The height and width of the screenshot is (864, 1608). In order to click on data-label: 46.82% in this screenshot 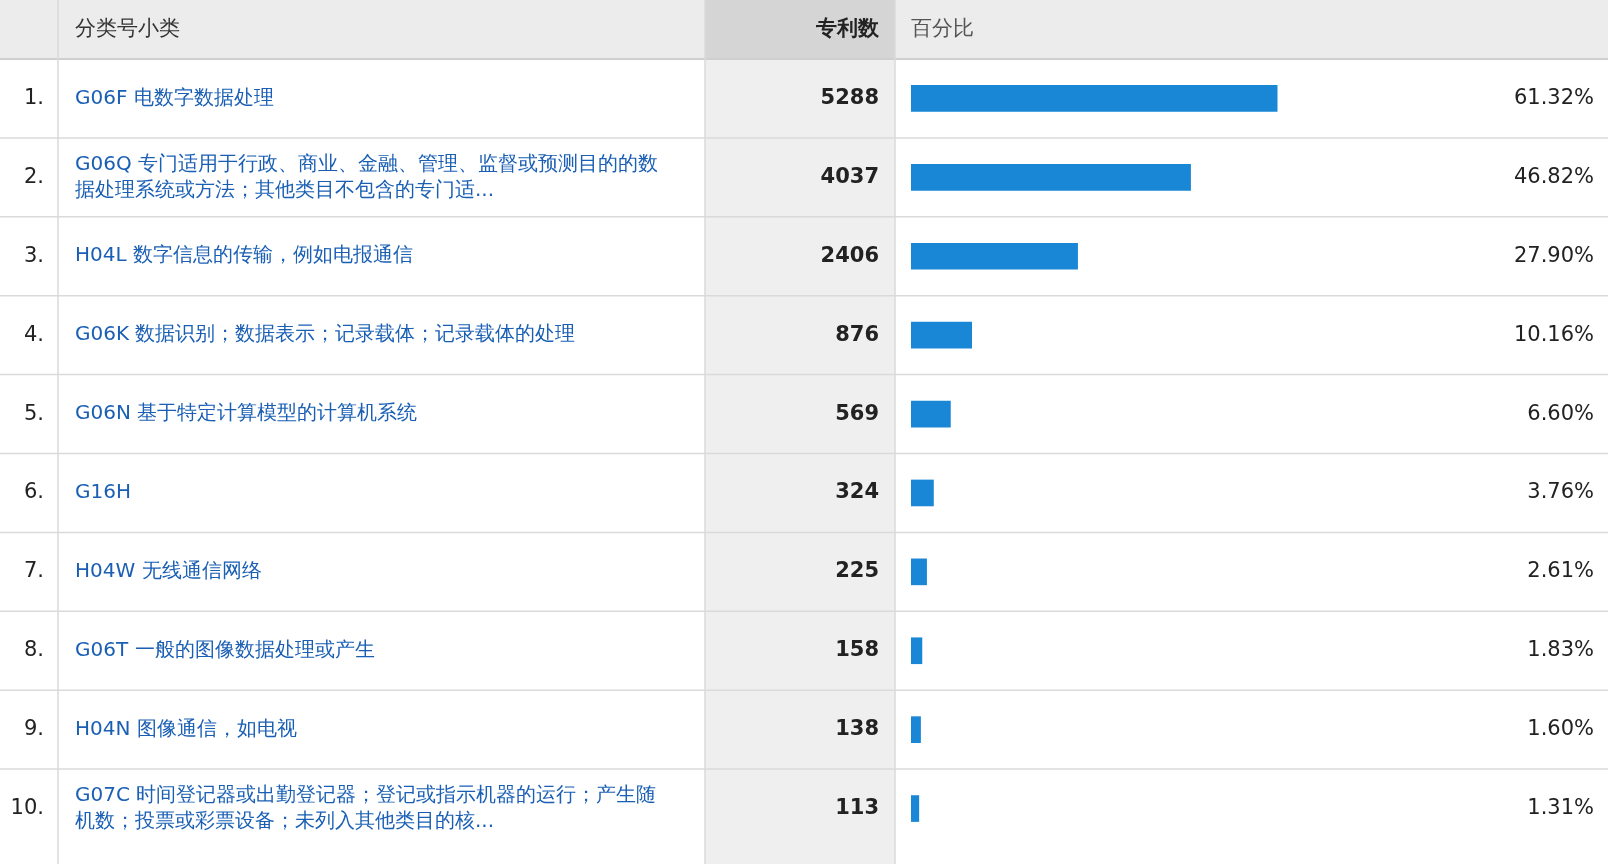, I will do `click(1553, 175)`.